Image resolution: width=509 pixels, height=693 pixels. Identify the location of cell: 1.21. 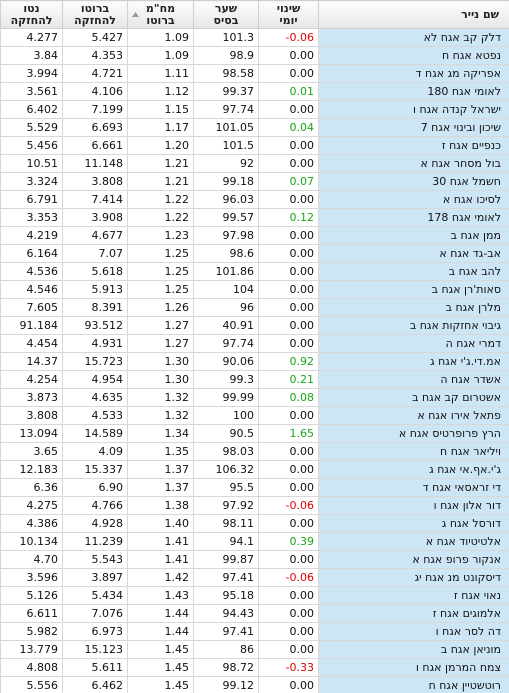
(160, 163).